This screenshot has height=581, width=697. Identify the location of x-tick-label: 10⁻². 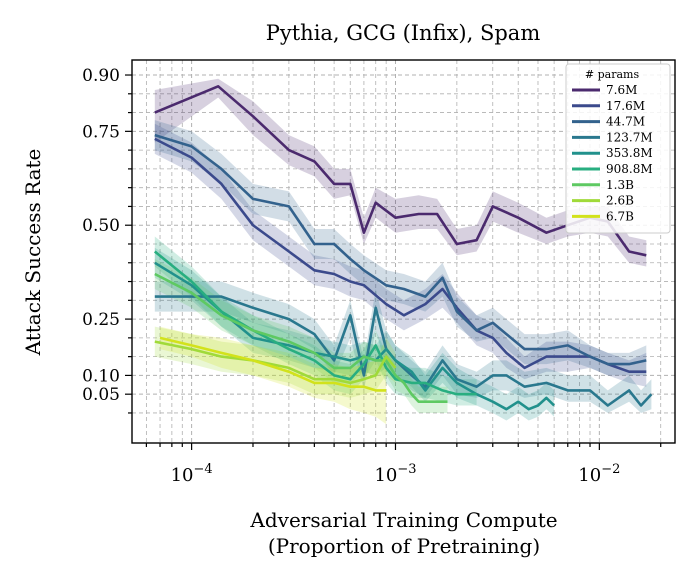
(599, 474).